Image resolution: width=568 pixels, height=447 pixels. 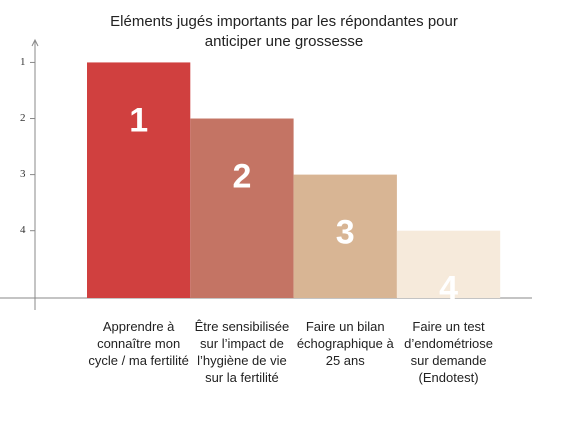 What do you see at coordinates (23, 62) in the screenshot?
I see `y-tick-label: 1` at bounding box center [23, 62].